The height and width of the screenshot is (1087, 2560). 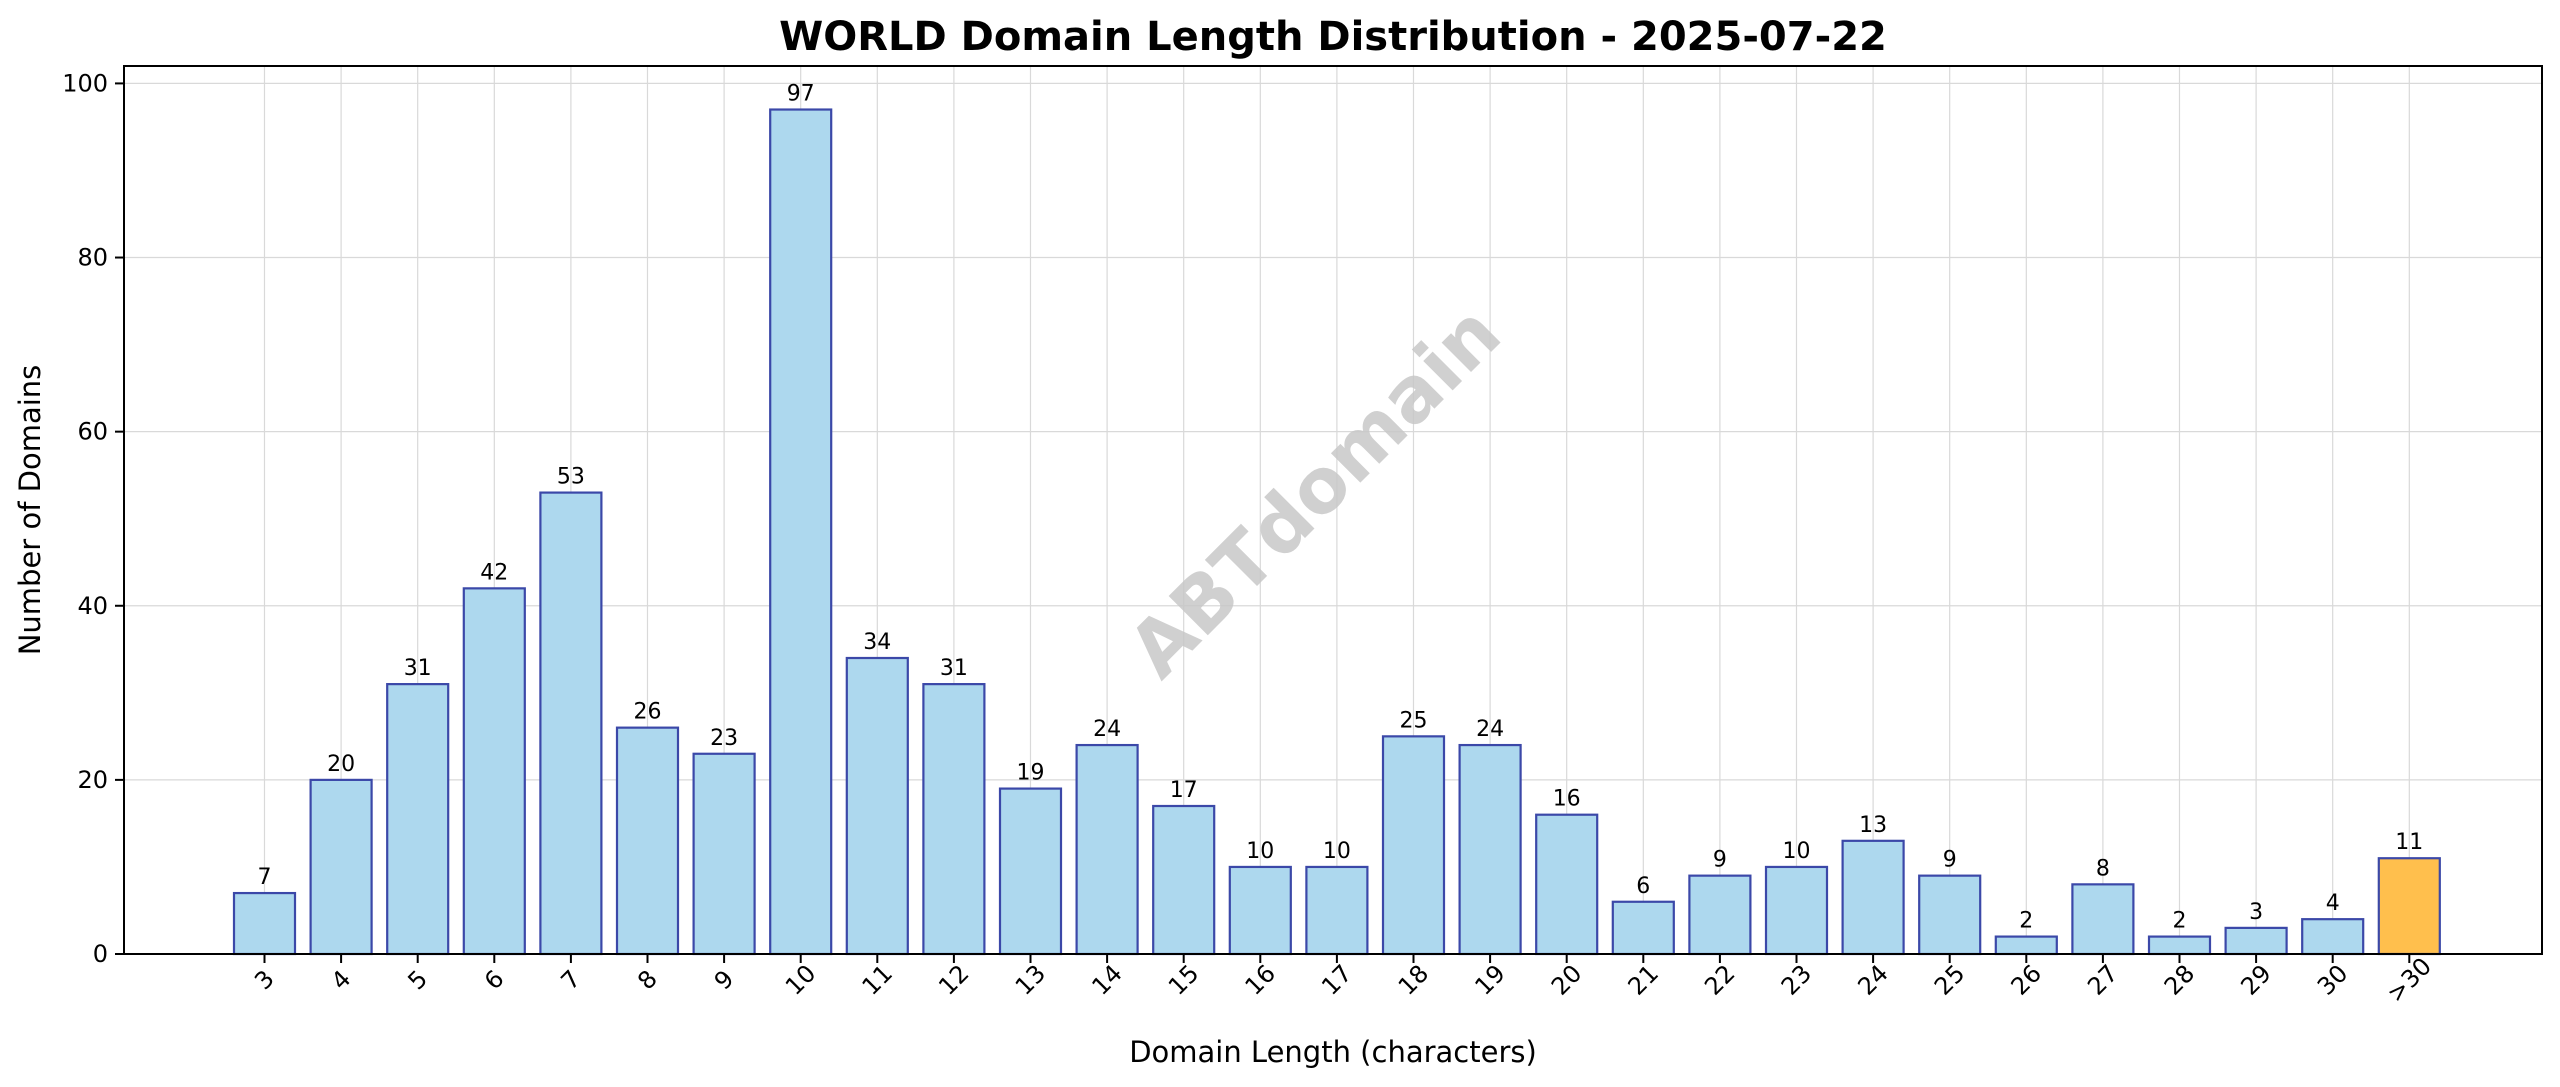 What do you see at coordinates (1872, 979) in the screenshot?
I see `x-tick-label: 24` at bounding box center [1872, 979].